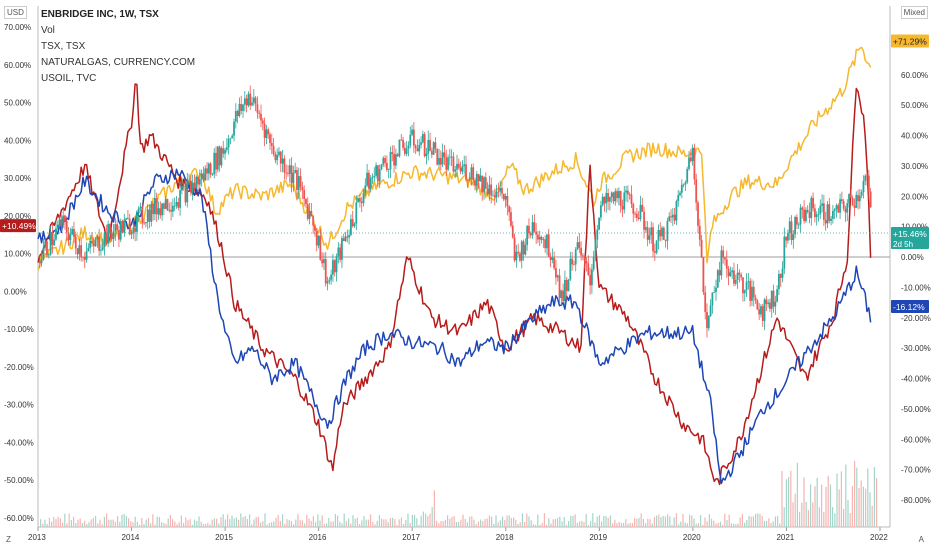  What do you see at coordinates (921, 539) in the screenshot?
I see `auto-scale-button: A` at bounding box center [921, 539].